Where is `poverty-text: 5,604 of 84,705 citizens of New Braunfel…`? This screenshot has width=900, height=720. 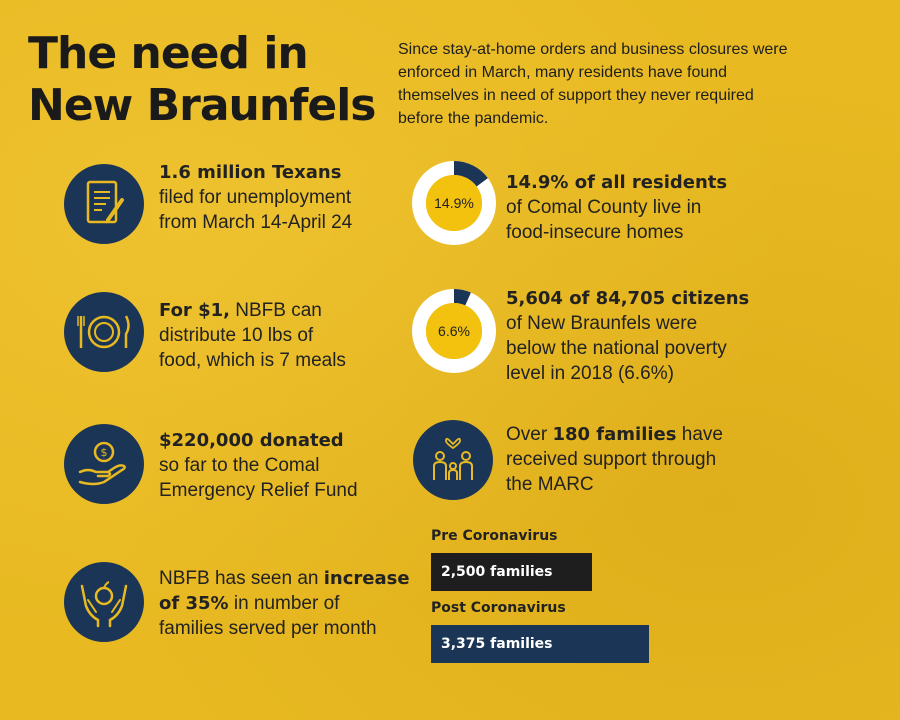 poverty-text: 5,604 of 84,705 citizens of New Braunfel… is located at coordinates (666, 336).